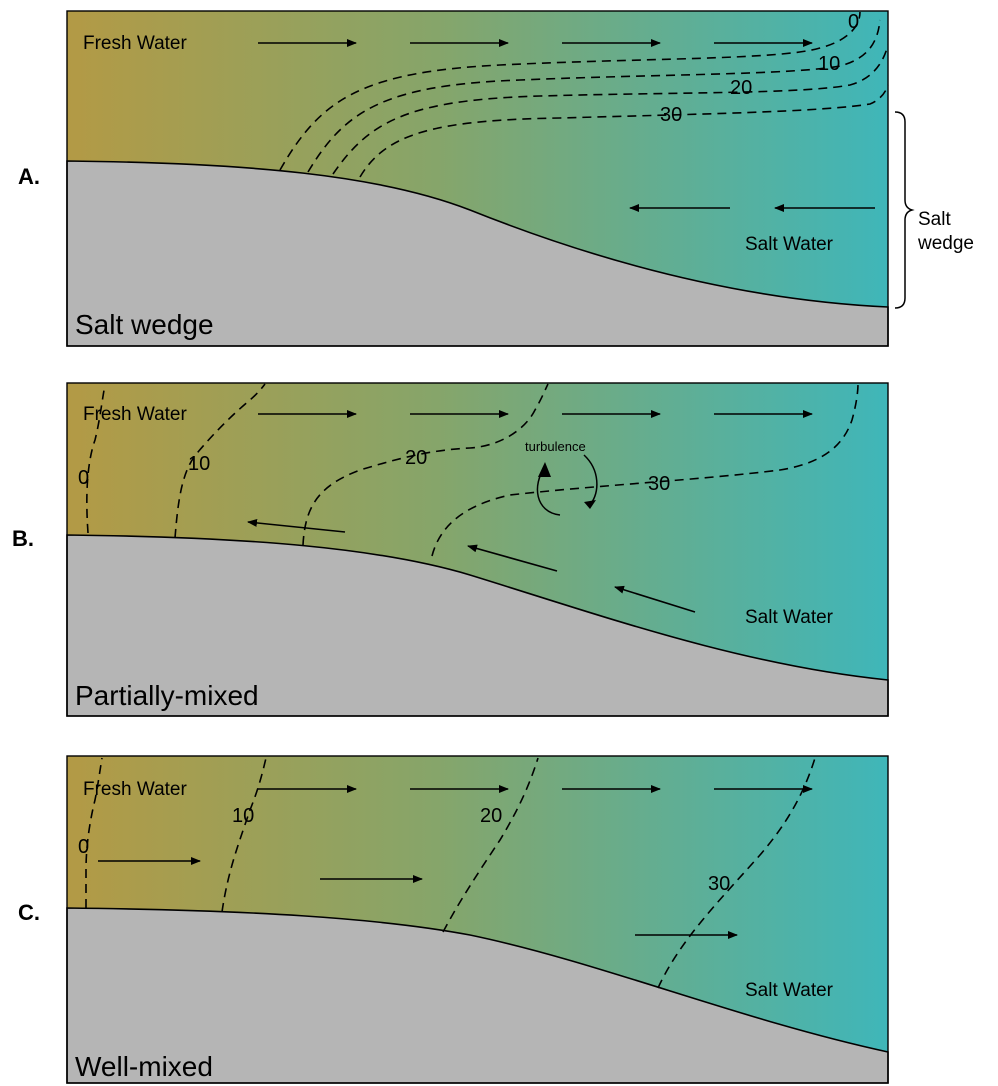 This screenshot has height=1086, width=998. Describe the element at coordinates (144, 1066) in the screenshot. I see `panel-title: Well-mixed` at that location.